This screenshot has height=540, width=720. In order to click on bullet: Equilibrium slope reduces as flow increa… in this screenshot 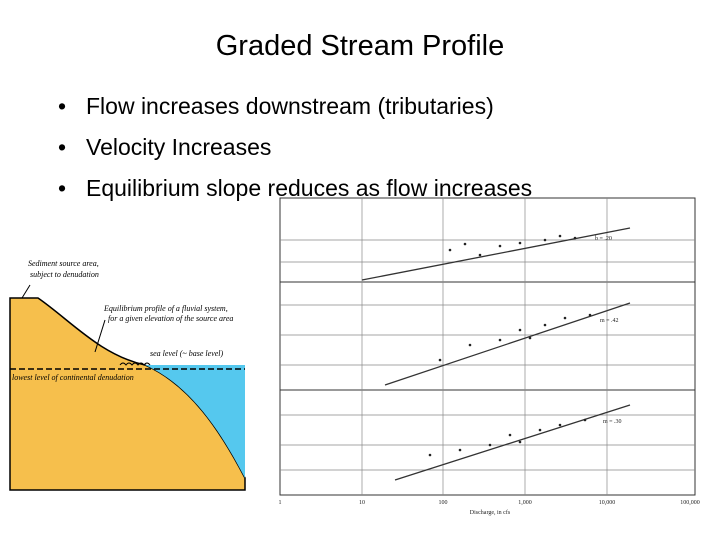, I will do `click(292, 188)`.